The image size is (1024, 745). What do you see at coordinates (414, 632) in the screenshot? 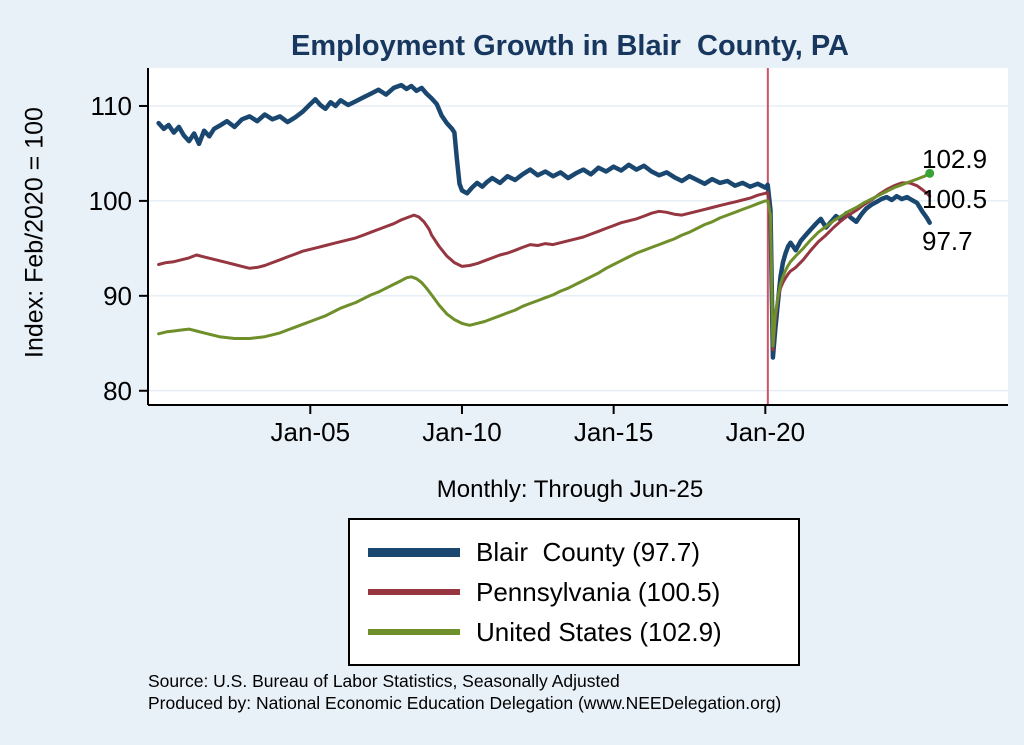
I see `united-states-line-swatch` at bounding box center [414, 632].